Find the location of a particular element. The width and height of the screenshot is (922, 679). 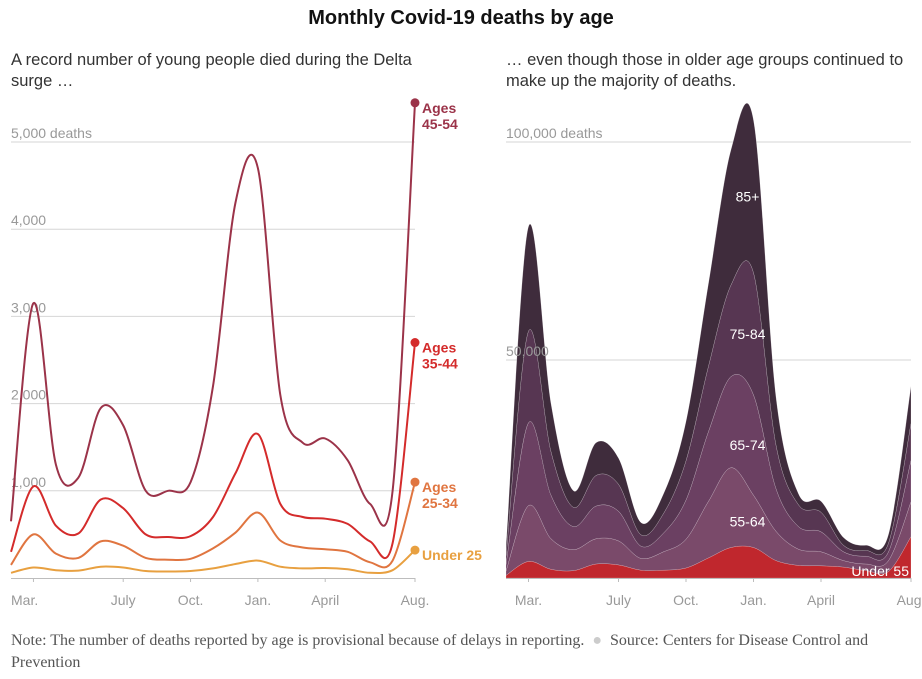

series-label-ages-25-34-0: Ages is located at coordinates (439, 487).